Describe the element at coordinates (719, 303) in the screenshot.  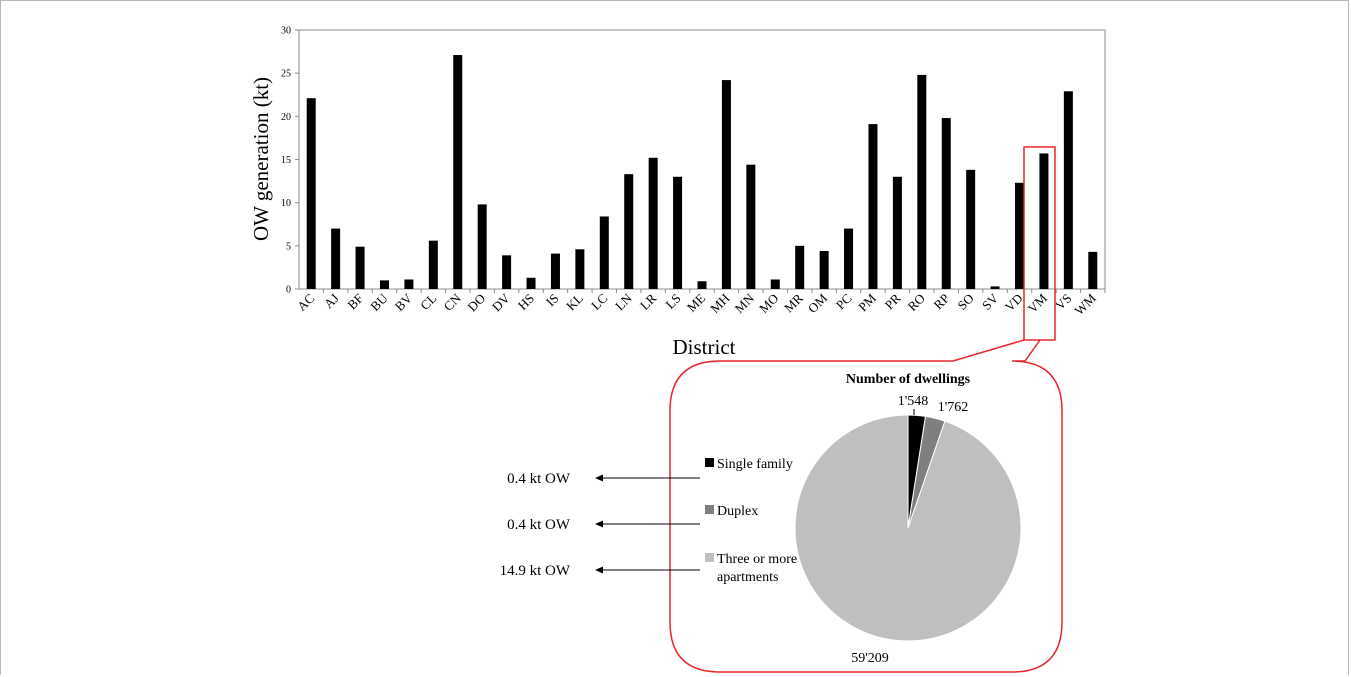
I see `x-tick-label: MH` at that location.